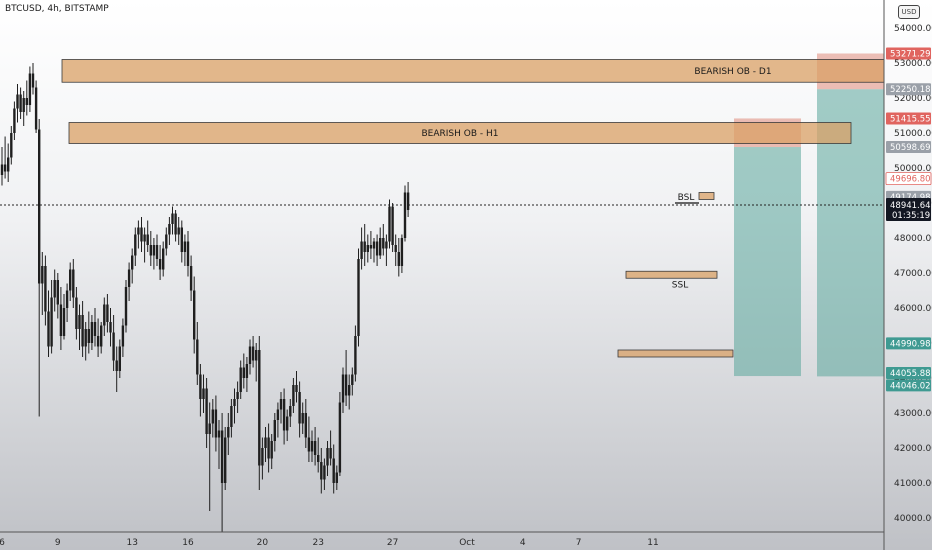 The width and height of the screenshot is (932, 550). What do you see at coordinates (579, 543) in the screenshot?
I see `time-tick-label: 7` at bounding box center [579, 543].